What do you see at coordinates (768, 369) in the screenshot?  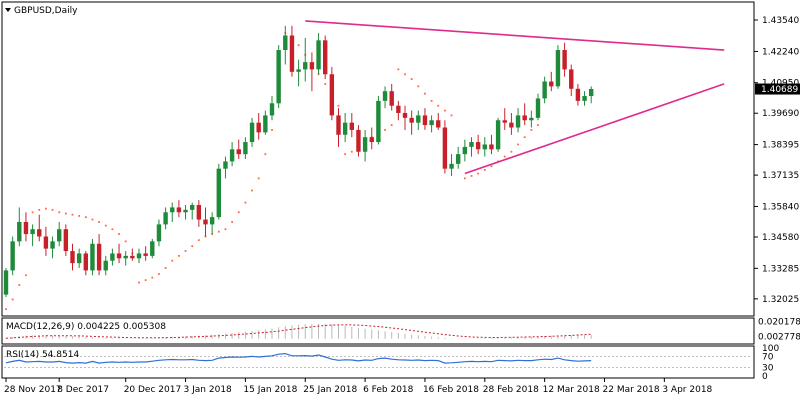 I see `rsi-tick-label: 30` at bounding box center [768, 369].